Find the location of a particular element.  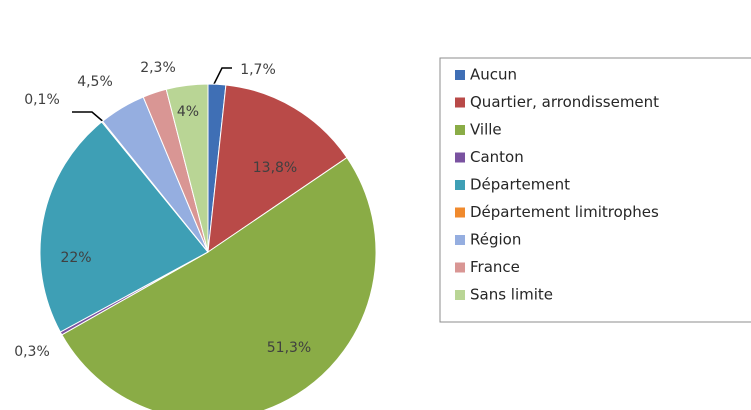

data-label: 51,3% is located at coordinates (289, 348).